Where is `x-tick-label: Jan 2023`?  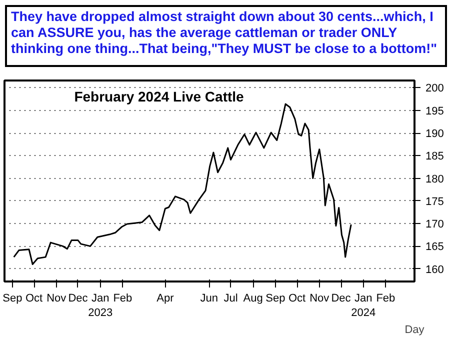
x-tick-label: Jan 2023 is located at coordinates (100, 305).